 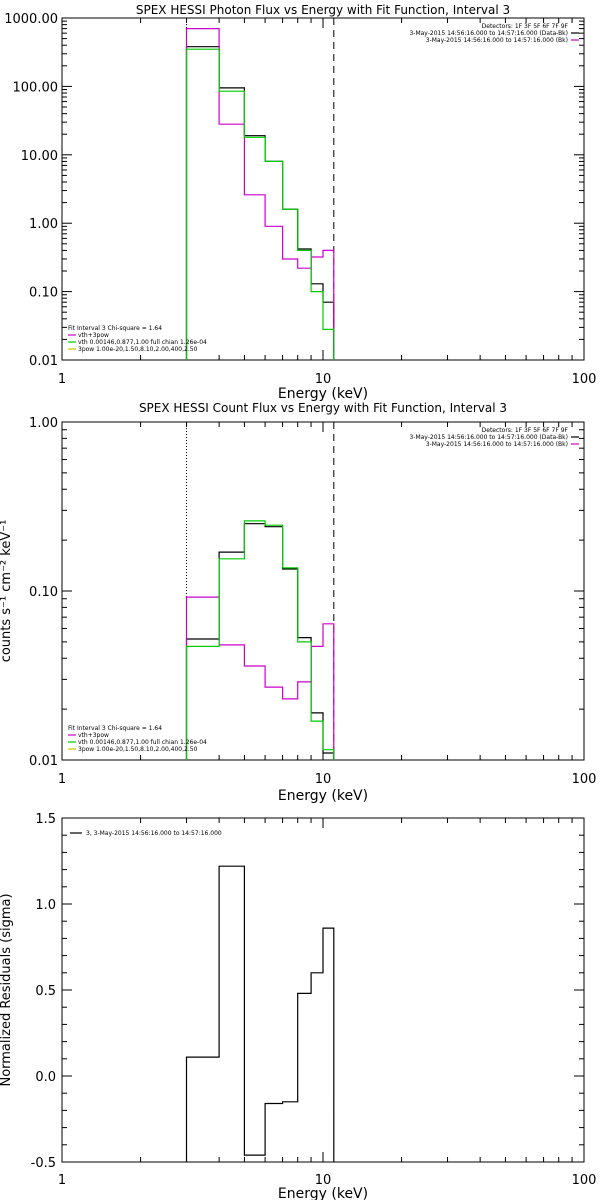 I want to click on y-tick-label: 0.5, so click(x=45, y=991).